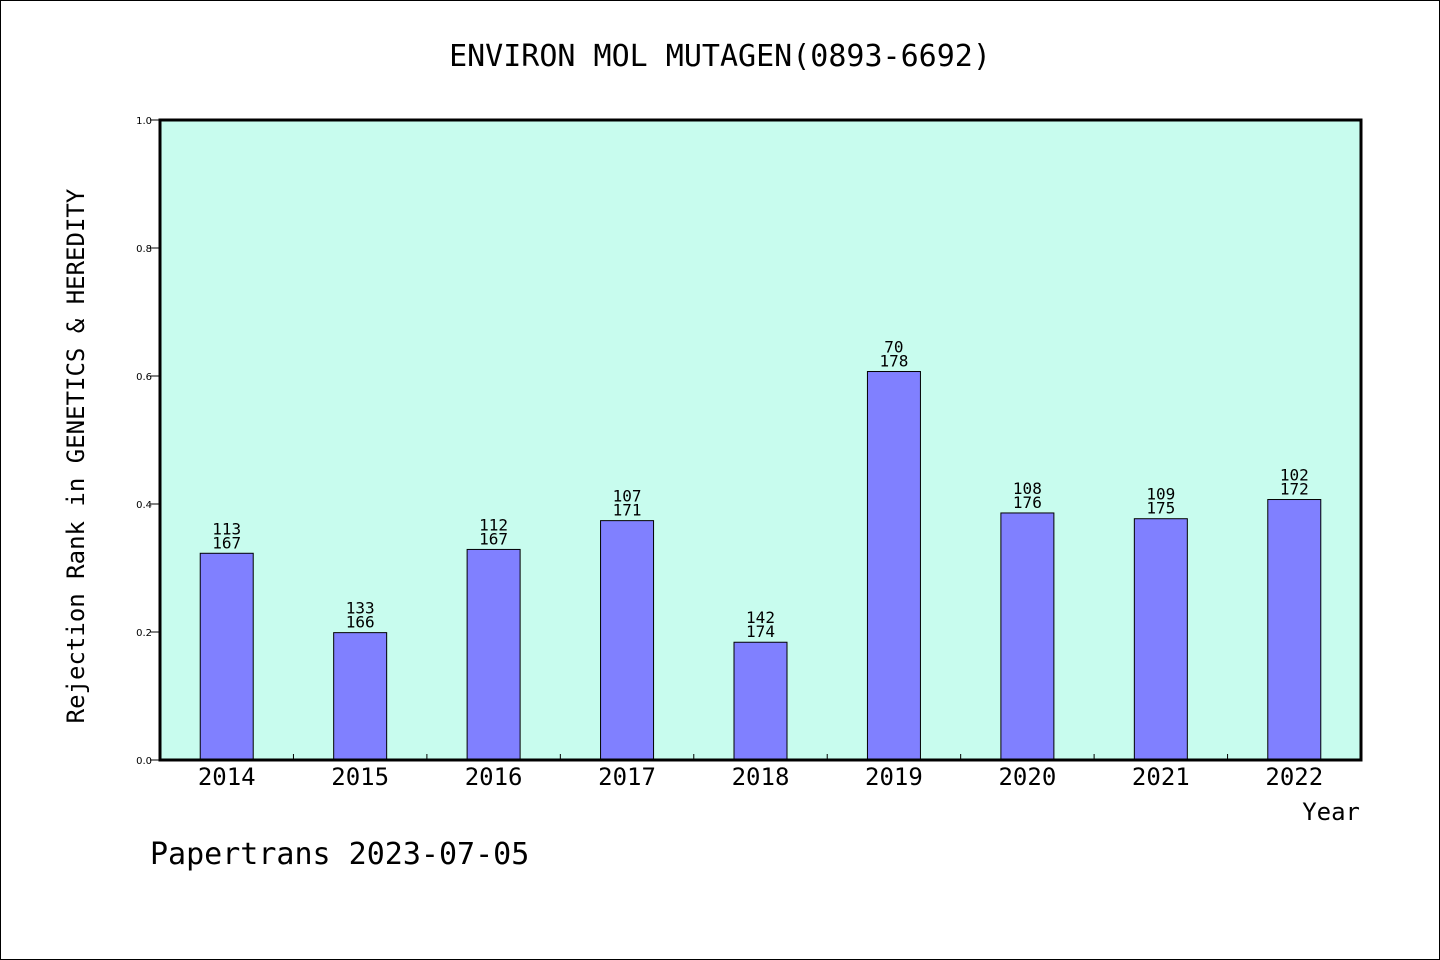  What do you see at coordinates (893, 361) in the screenshot?
I see `total-label-2019: 178` at bounding box center [893, 361].